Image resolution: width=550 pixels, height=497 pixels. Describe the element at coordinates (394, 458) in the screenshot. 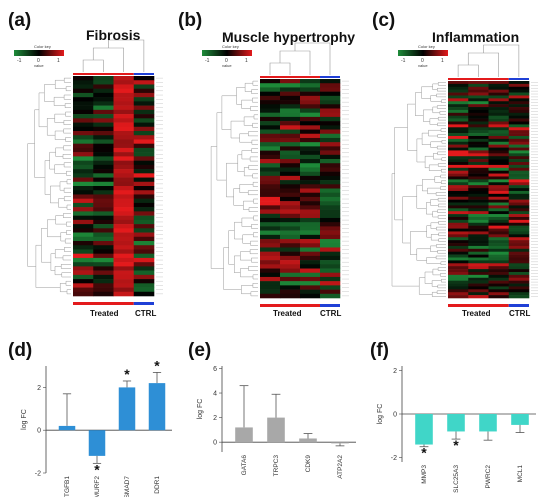

I see `y-tick-label: -2` at that location.